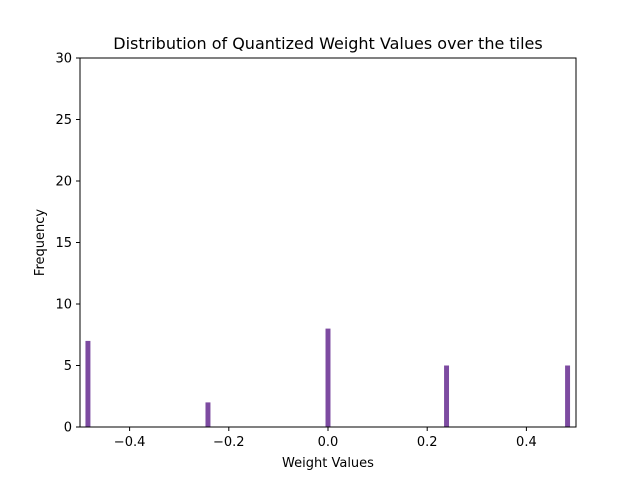 The width and height of the screenshot is (640, 480). Describe the element at coordinates (63, 120) in the screenshot. I see `y-tick-label: 25` at that location.